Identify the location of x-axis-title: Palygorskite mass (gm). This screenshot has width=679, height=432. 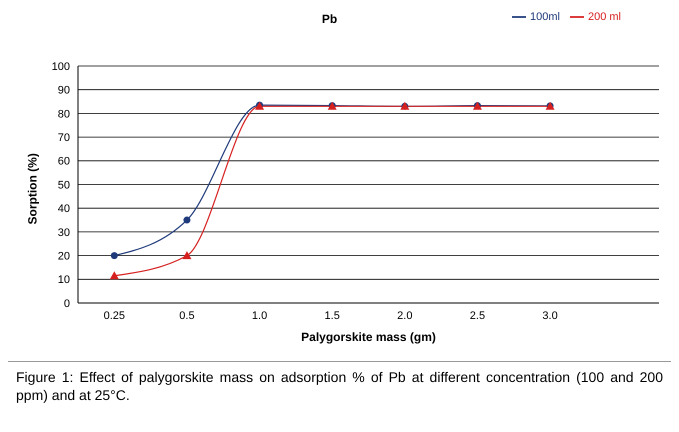
(368, 337).